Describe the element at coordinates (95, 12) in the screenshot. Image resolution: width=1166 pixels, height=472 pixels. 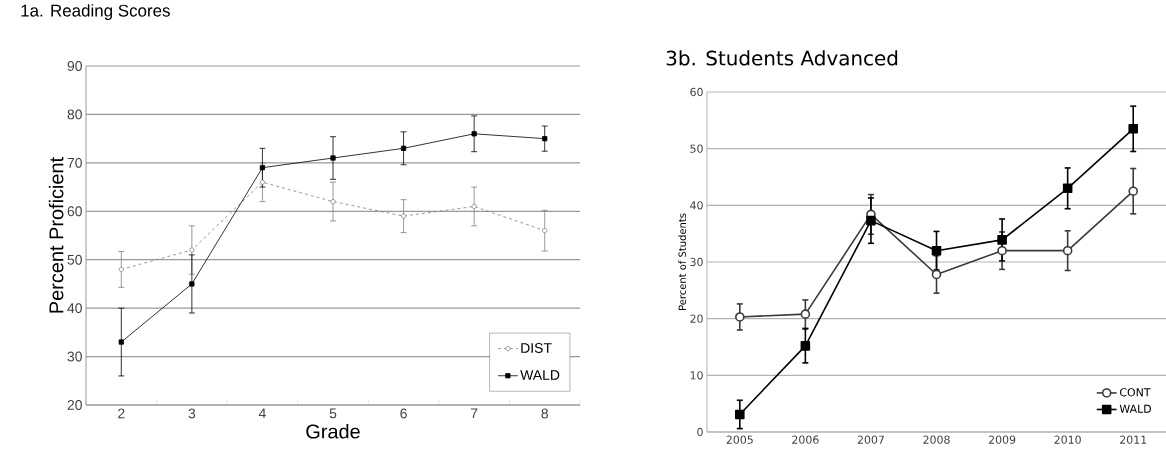
I see `chart-title: 1a. Reading Scores` at that location.